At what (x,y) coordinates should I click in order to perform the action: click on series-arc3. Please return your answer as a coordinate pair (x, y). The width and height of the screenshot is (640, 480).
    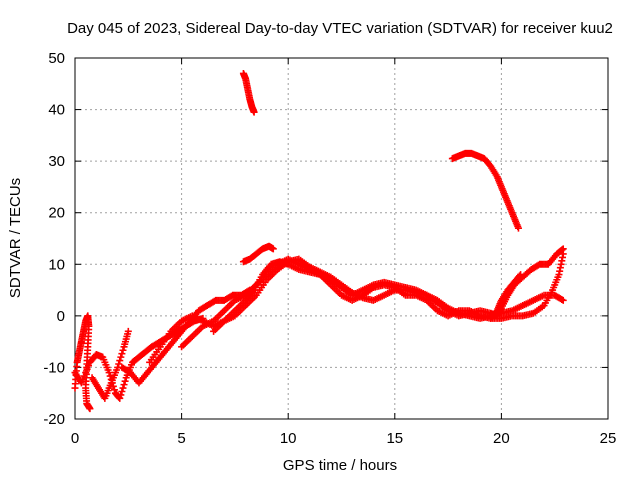
    Looking at the image, I should click on (110, 364).